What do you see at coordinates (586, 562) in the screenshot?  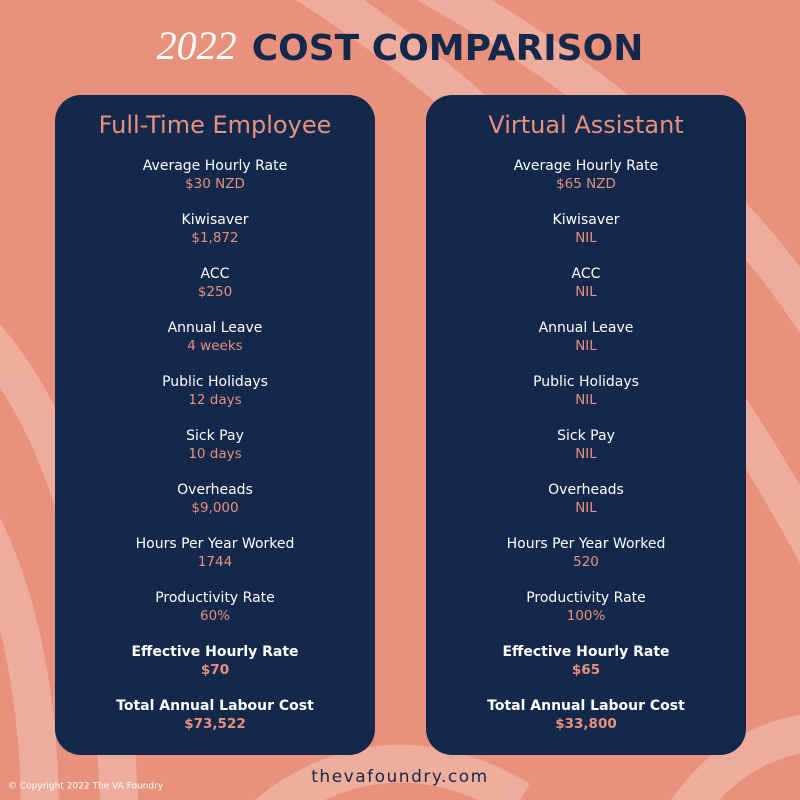 I see `row-value: 520` at bounding box center [586, 562].